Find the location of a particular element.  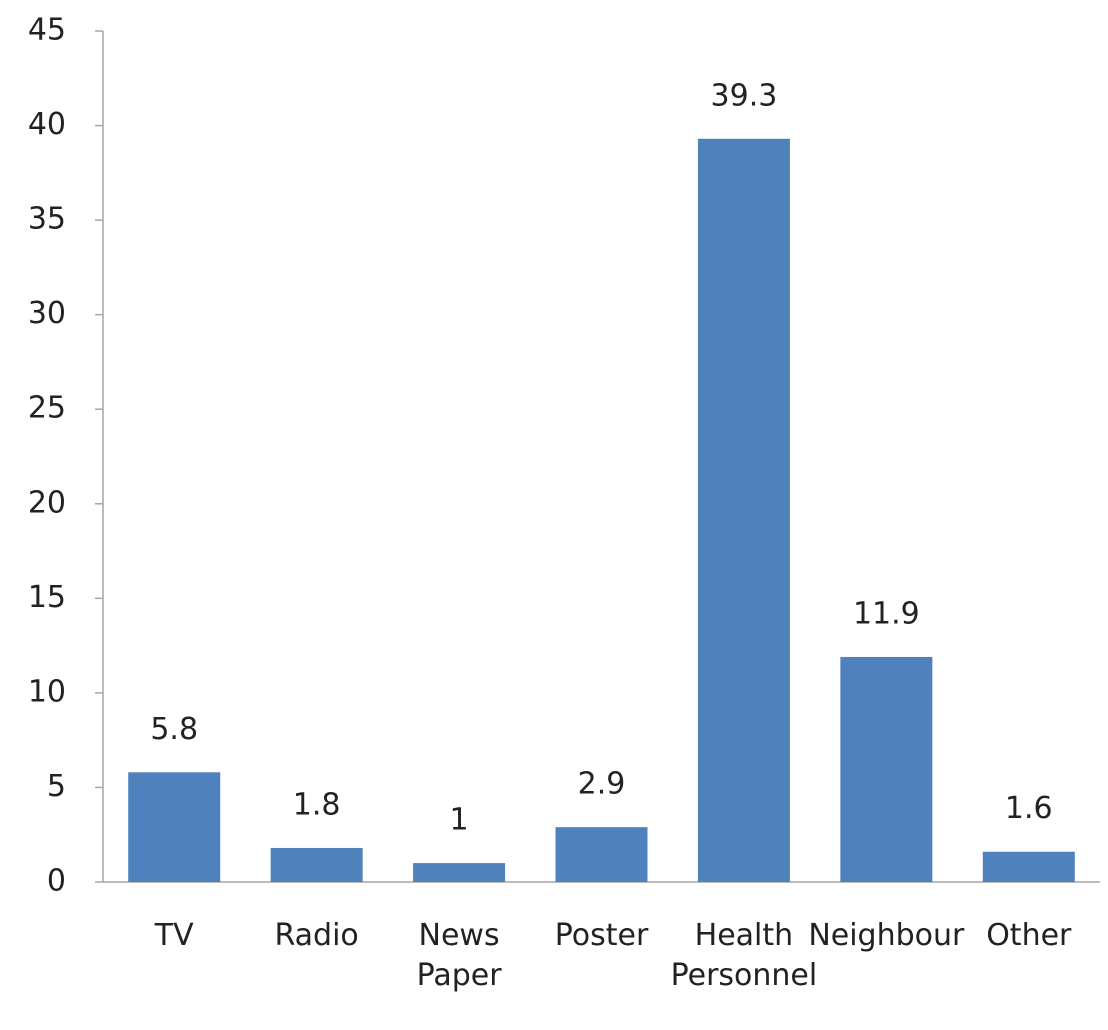

x-tick-label: News Paper is located at coordinates (460, 955).